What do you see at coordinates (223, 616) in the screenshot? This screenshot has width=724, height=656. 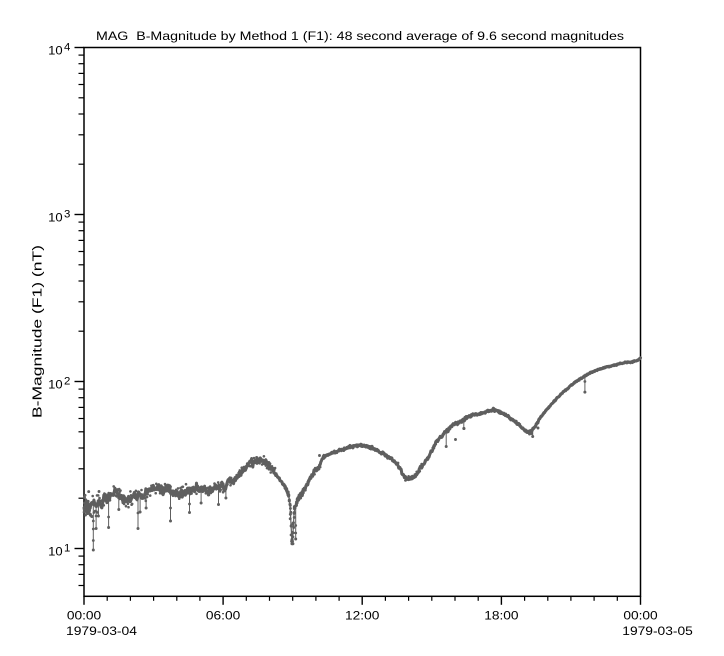 I see `svg-text: 06:00` at bounding box center [223, 616].